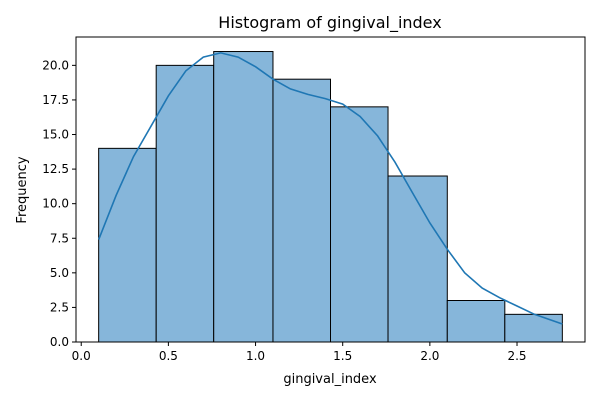 This screenshot has height=400, width=600. Describe the element at coordinates (55, 204) in the screenshot. I see `y-tick-label: 10.0` at that location.